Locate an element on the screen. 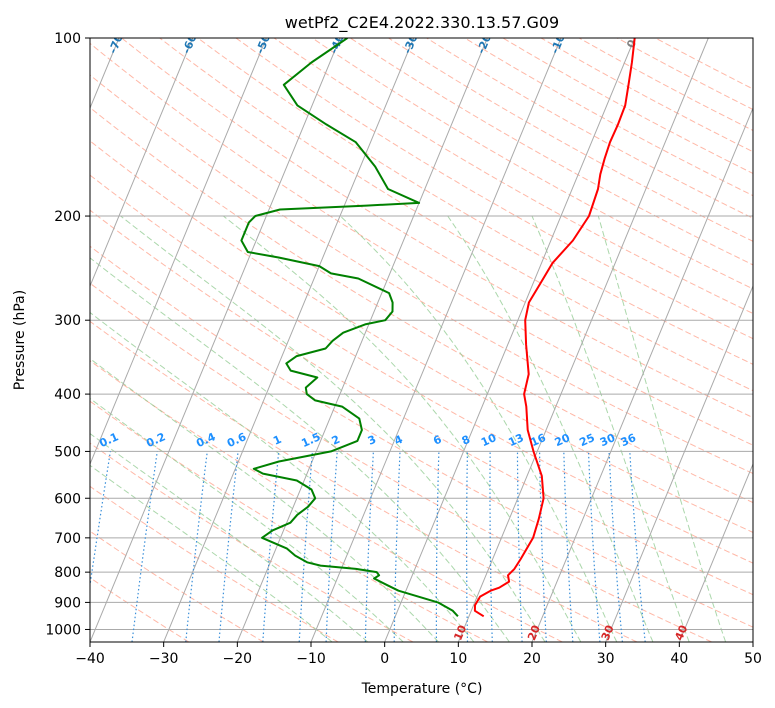 The height and width of the screenshot is (708, 775). isotherm-label: -60 is located at coordinates (190, 44).